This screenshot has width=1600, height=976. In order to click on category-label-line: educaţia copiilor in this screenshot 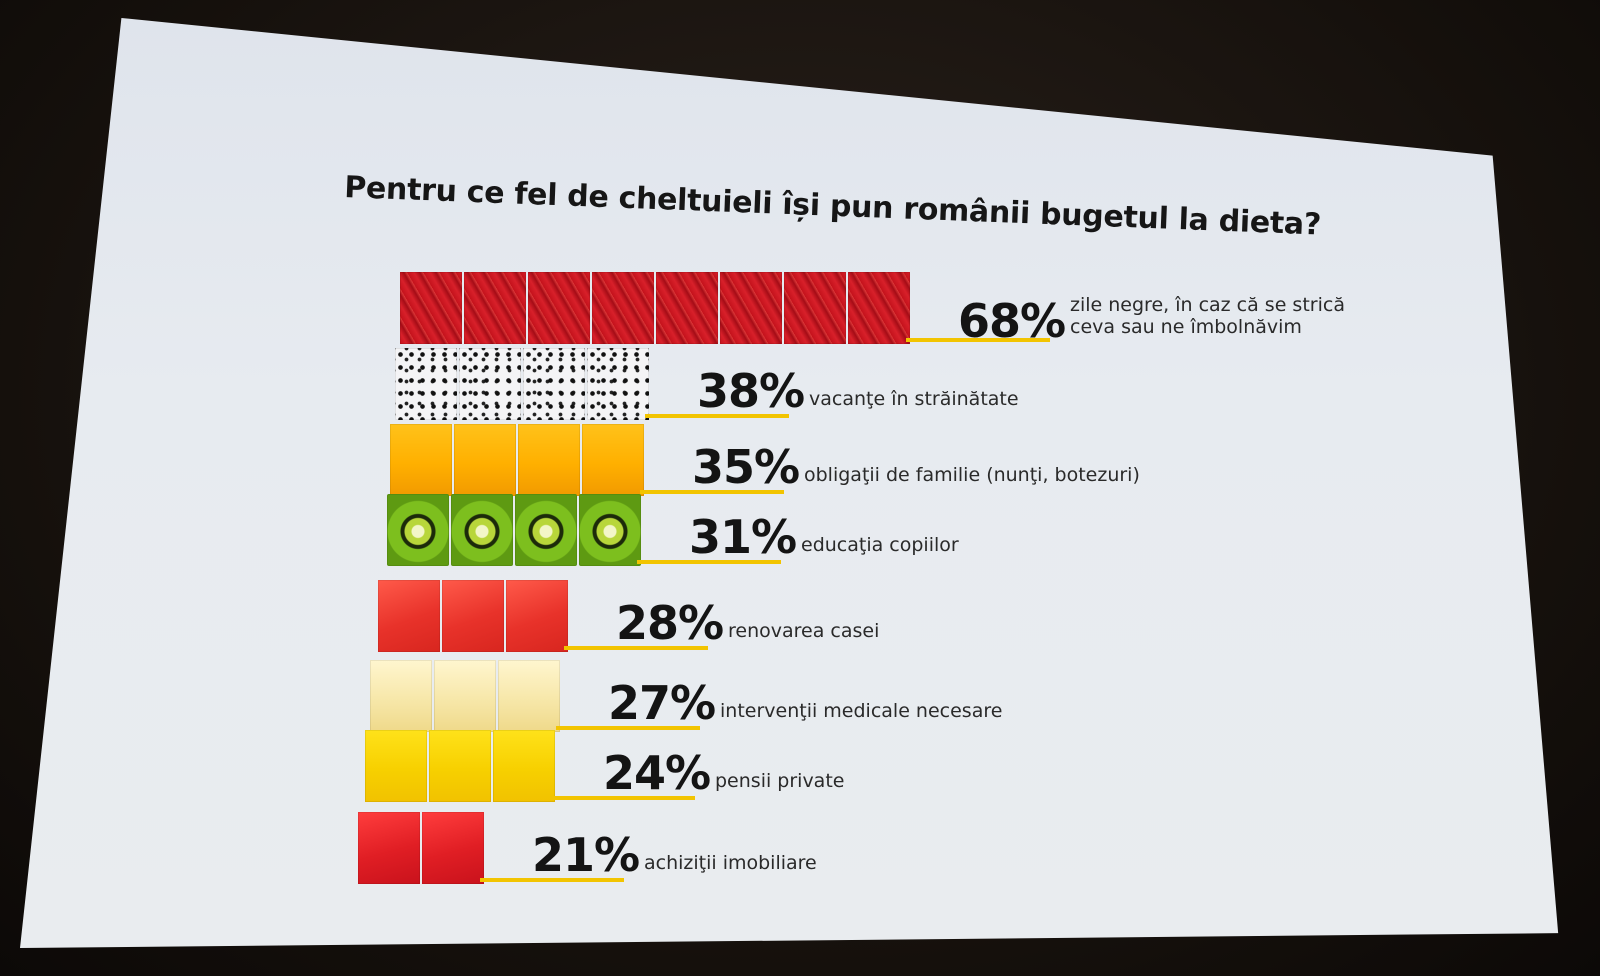, I will do `click(880, 545)`.